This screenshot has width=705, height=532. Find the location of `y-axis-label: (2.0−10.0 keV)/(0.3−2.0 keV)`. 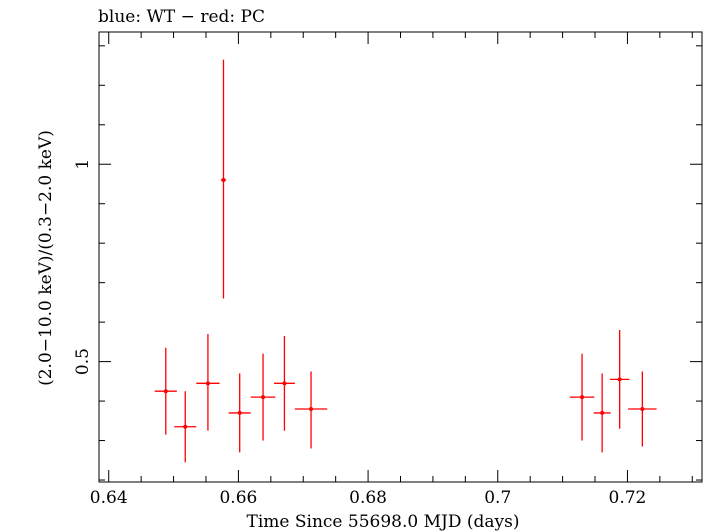

y-axis-label: (2.0−10.0 keV)/(0.3−2.0 keV) is located at coordinates (46, 258).